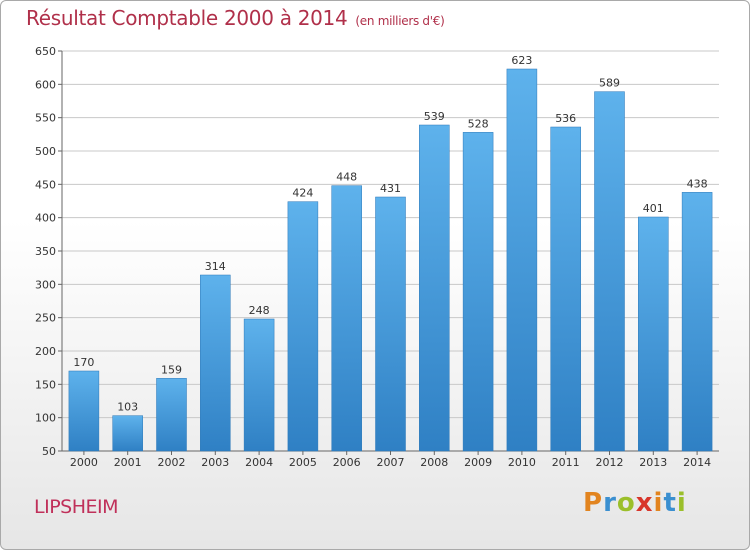 This screenshot has height=550, width=750. I want to click on logo-letter: P, so click(593, 503).